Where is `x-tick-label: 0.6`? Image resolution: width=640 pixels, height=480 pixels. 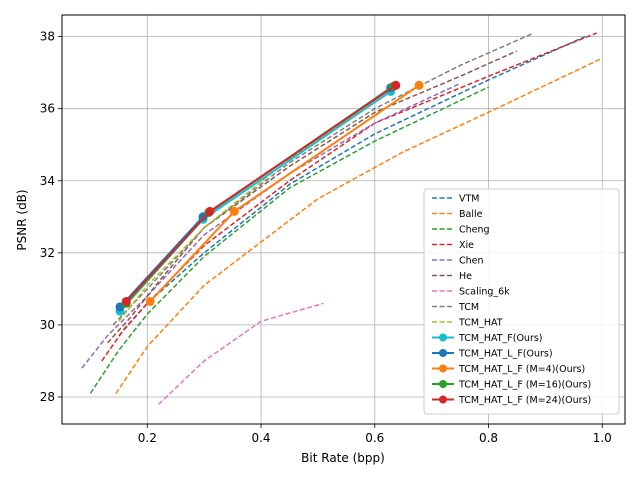
x-tick-label: 0.6 is located at coordinates (374, 438).